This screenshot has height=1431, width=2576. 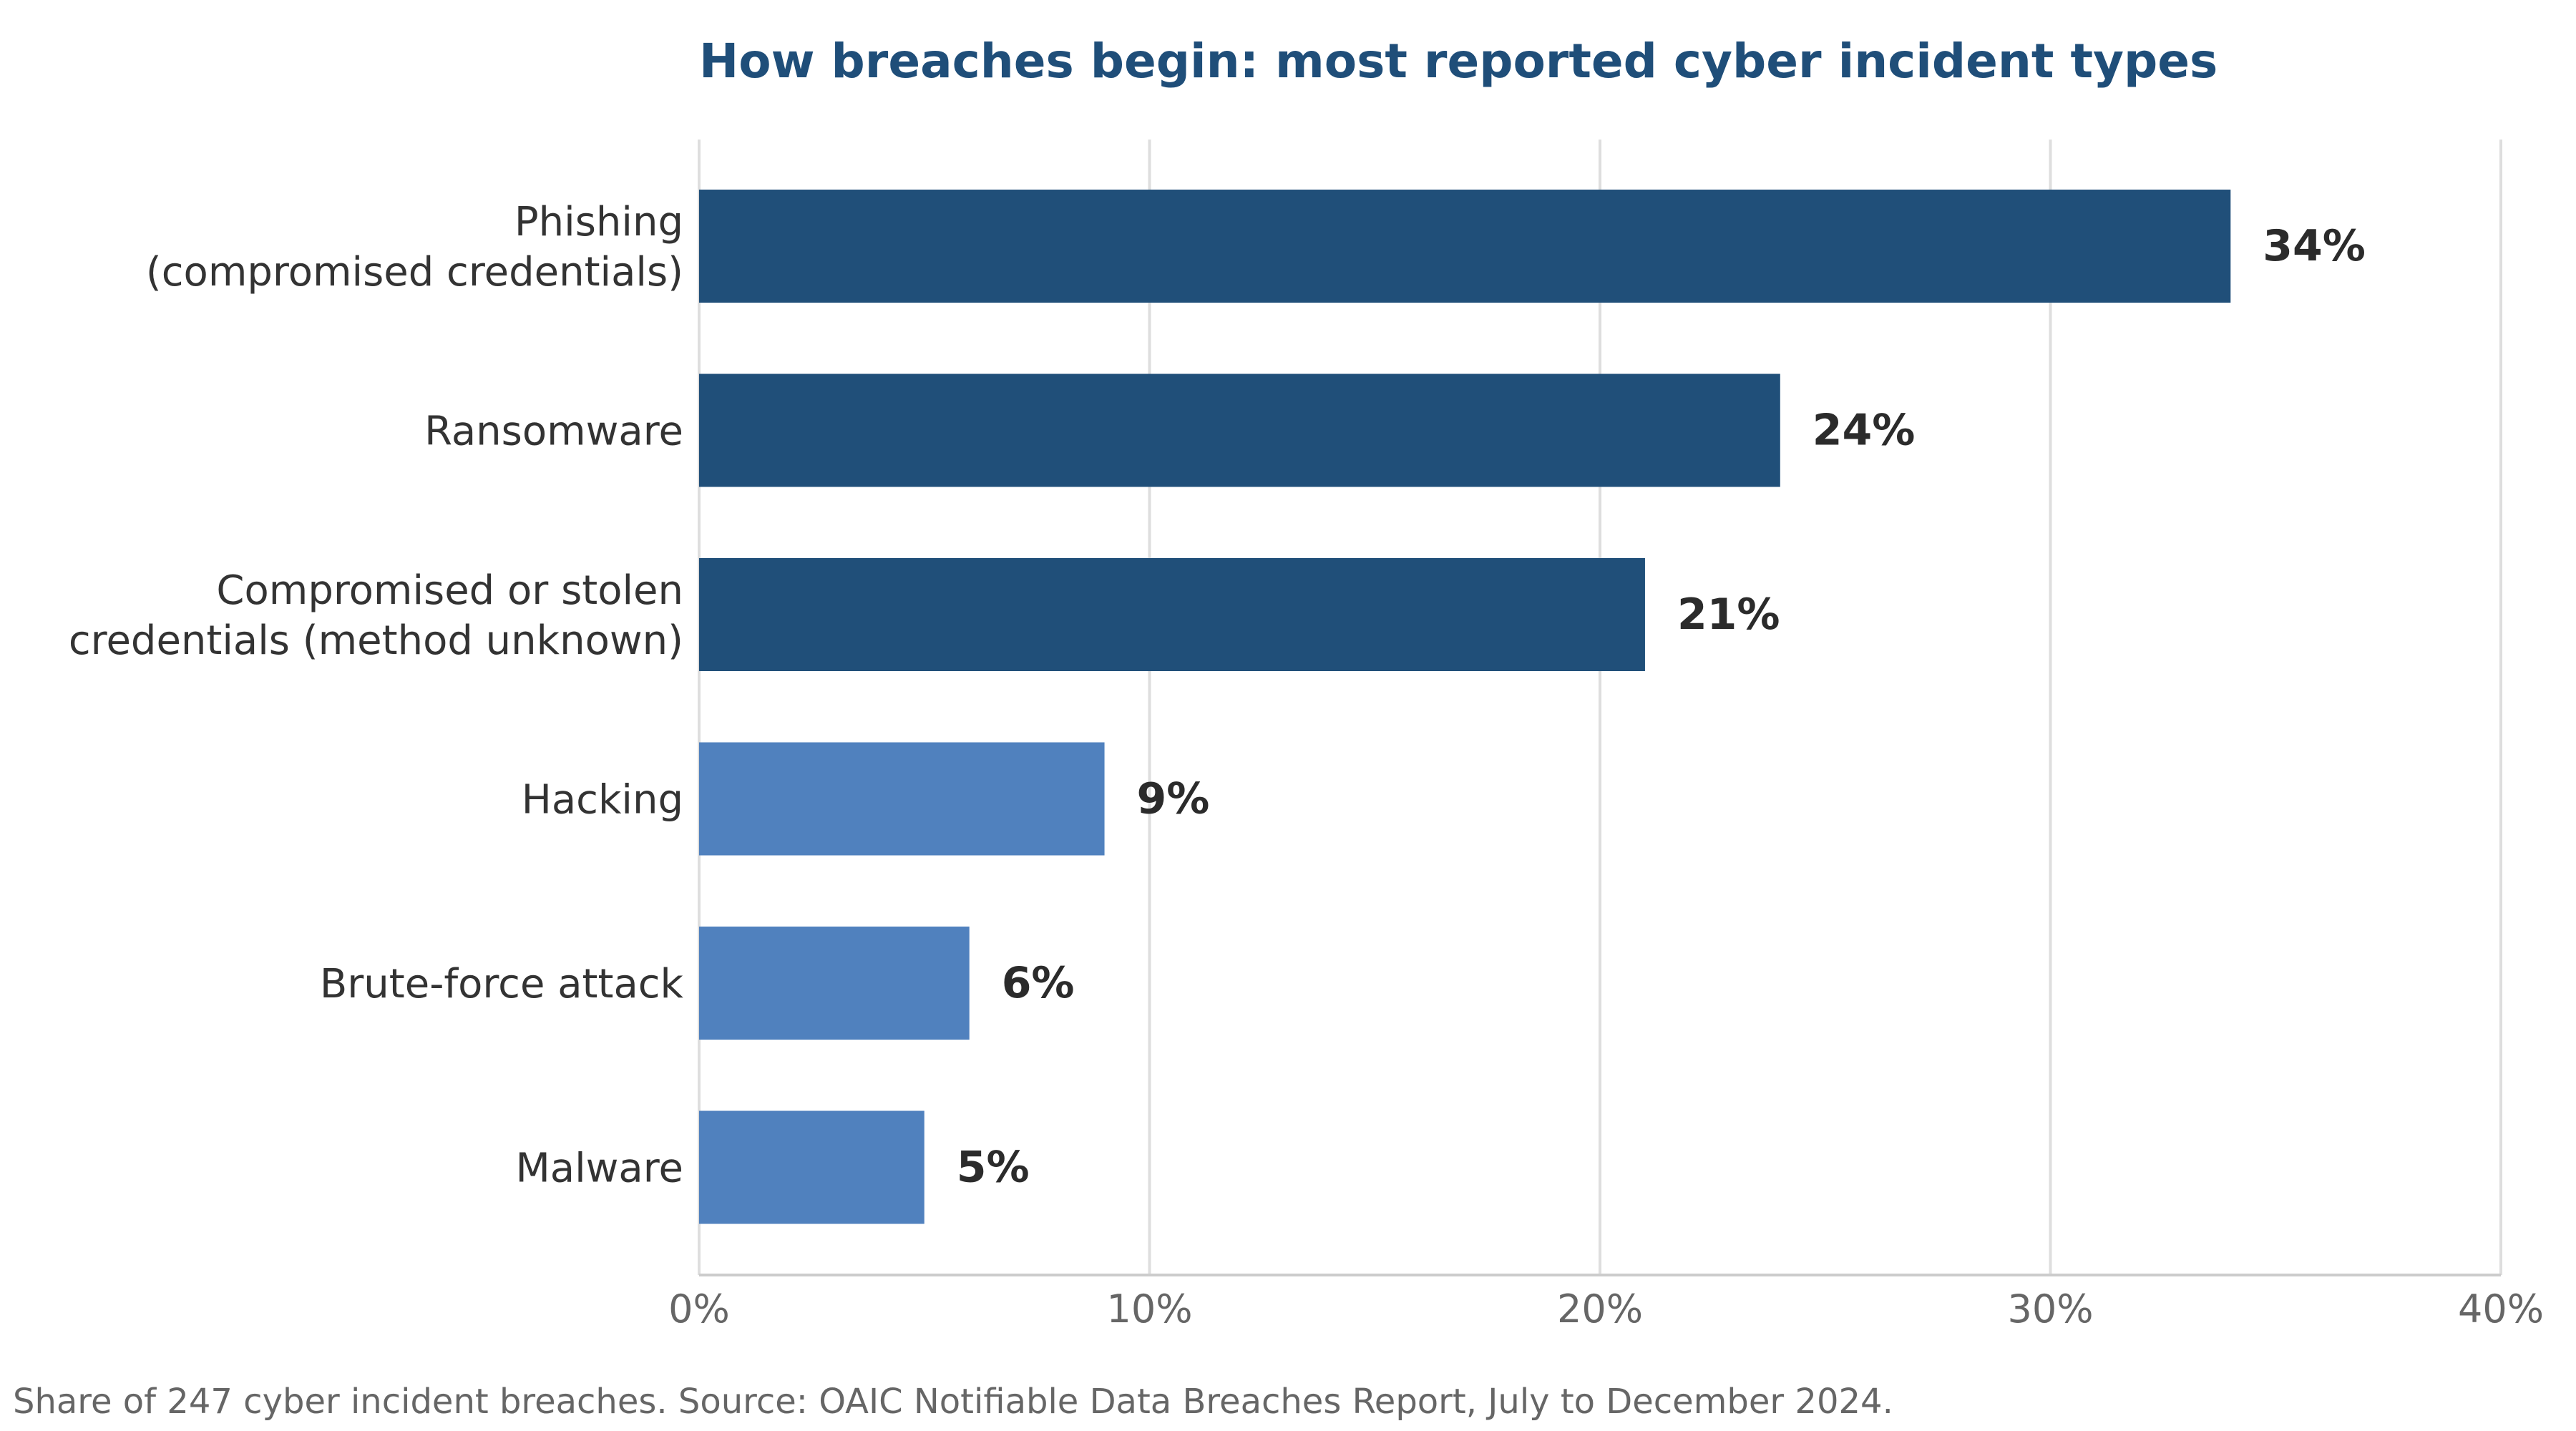 I want to click on category-label-line: Compromised or stolen, so click(x=449, y=590).